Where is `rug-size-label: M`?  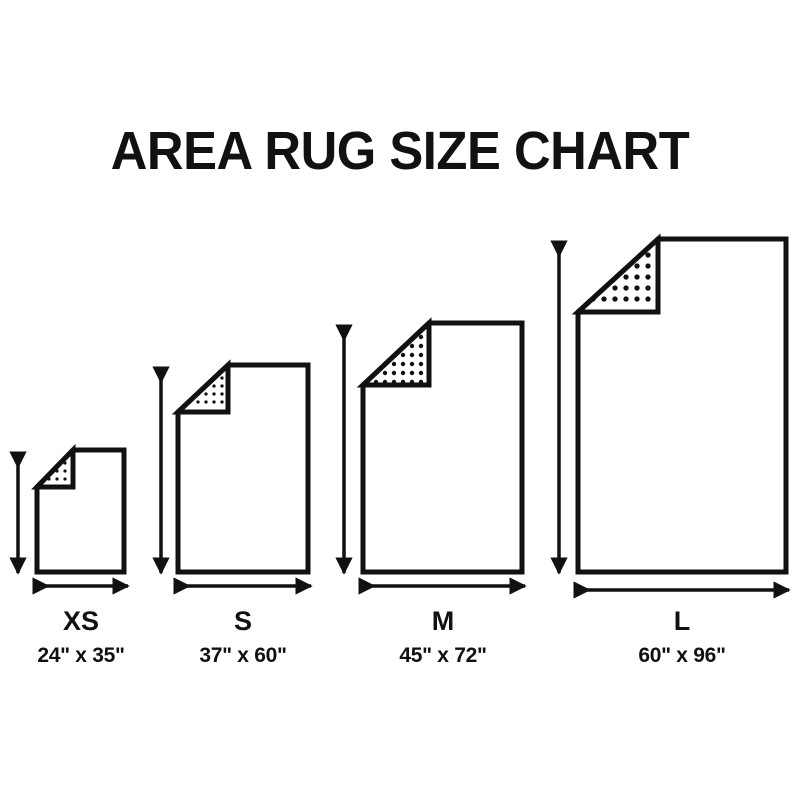 rug-size-label: M is located at coordinates (443, 621).